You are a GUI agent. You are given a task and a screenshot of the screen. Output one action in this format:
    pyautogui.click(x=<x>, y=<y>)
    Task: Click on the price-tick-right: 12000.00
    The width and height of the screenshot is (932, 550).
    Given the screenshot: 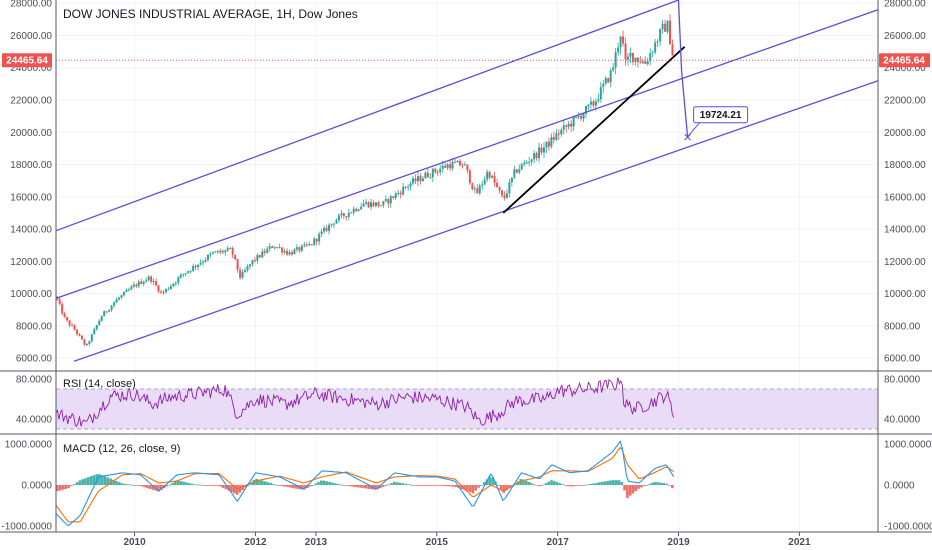 What is the action you would take?
    pyautogui.click(x=905, y=262)
    